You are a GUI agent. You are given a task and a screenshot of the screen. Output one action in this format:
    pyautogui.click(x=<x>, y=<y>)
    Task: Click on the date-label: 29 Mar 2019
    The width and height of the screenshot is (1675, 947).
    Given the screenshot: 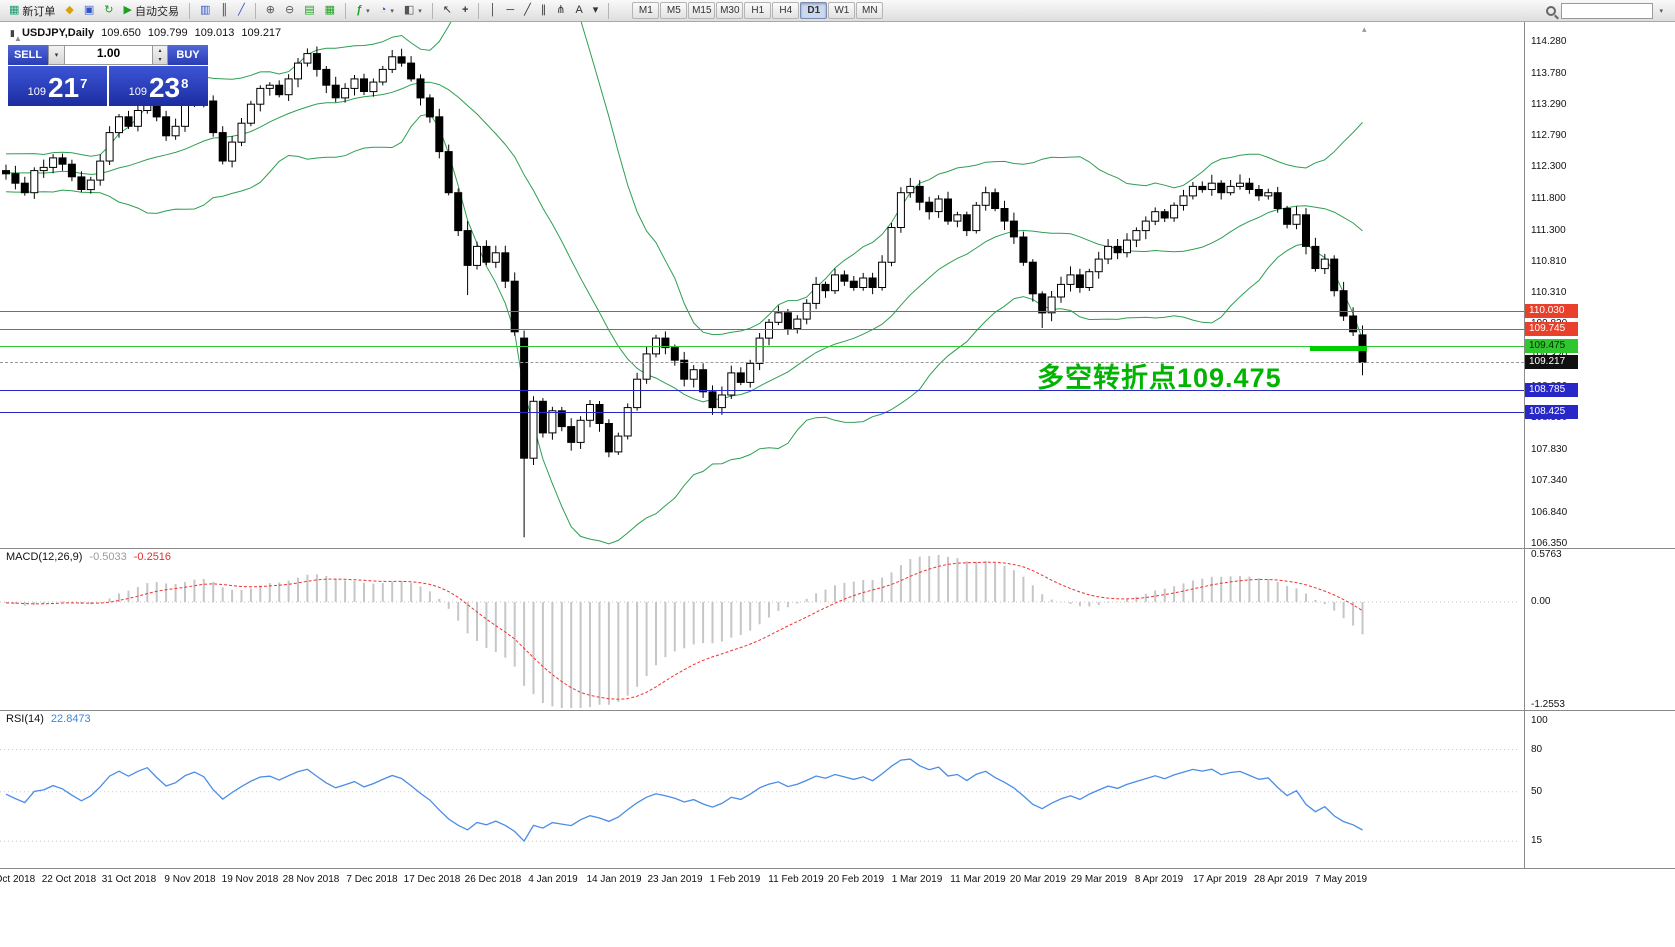 What is the action you would take?
    pyautogui.click(x=1099, y=879)
    